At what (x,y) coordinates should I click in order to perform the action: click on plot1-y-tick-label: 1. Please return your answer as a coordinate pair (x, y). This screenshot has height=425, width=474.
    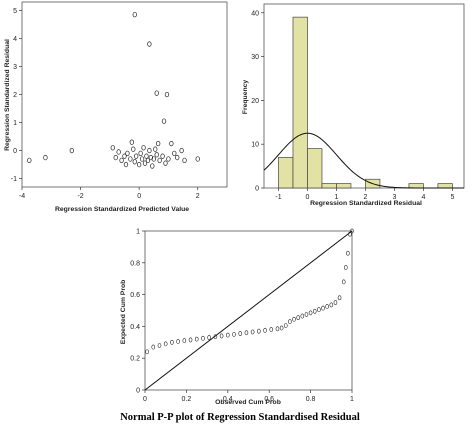
    Looking at the image, I should click on (15, 123).